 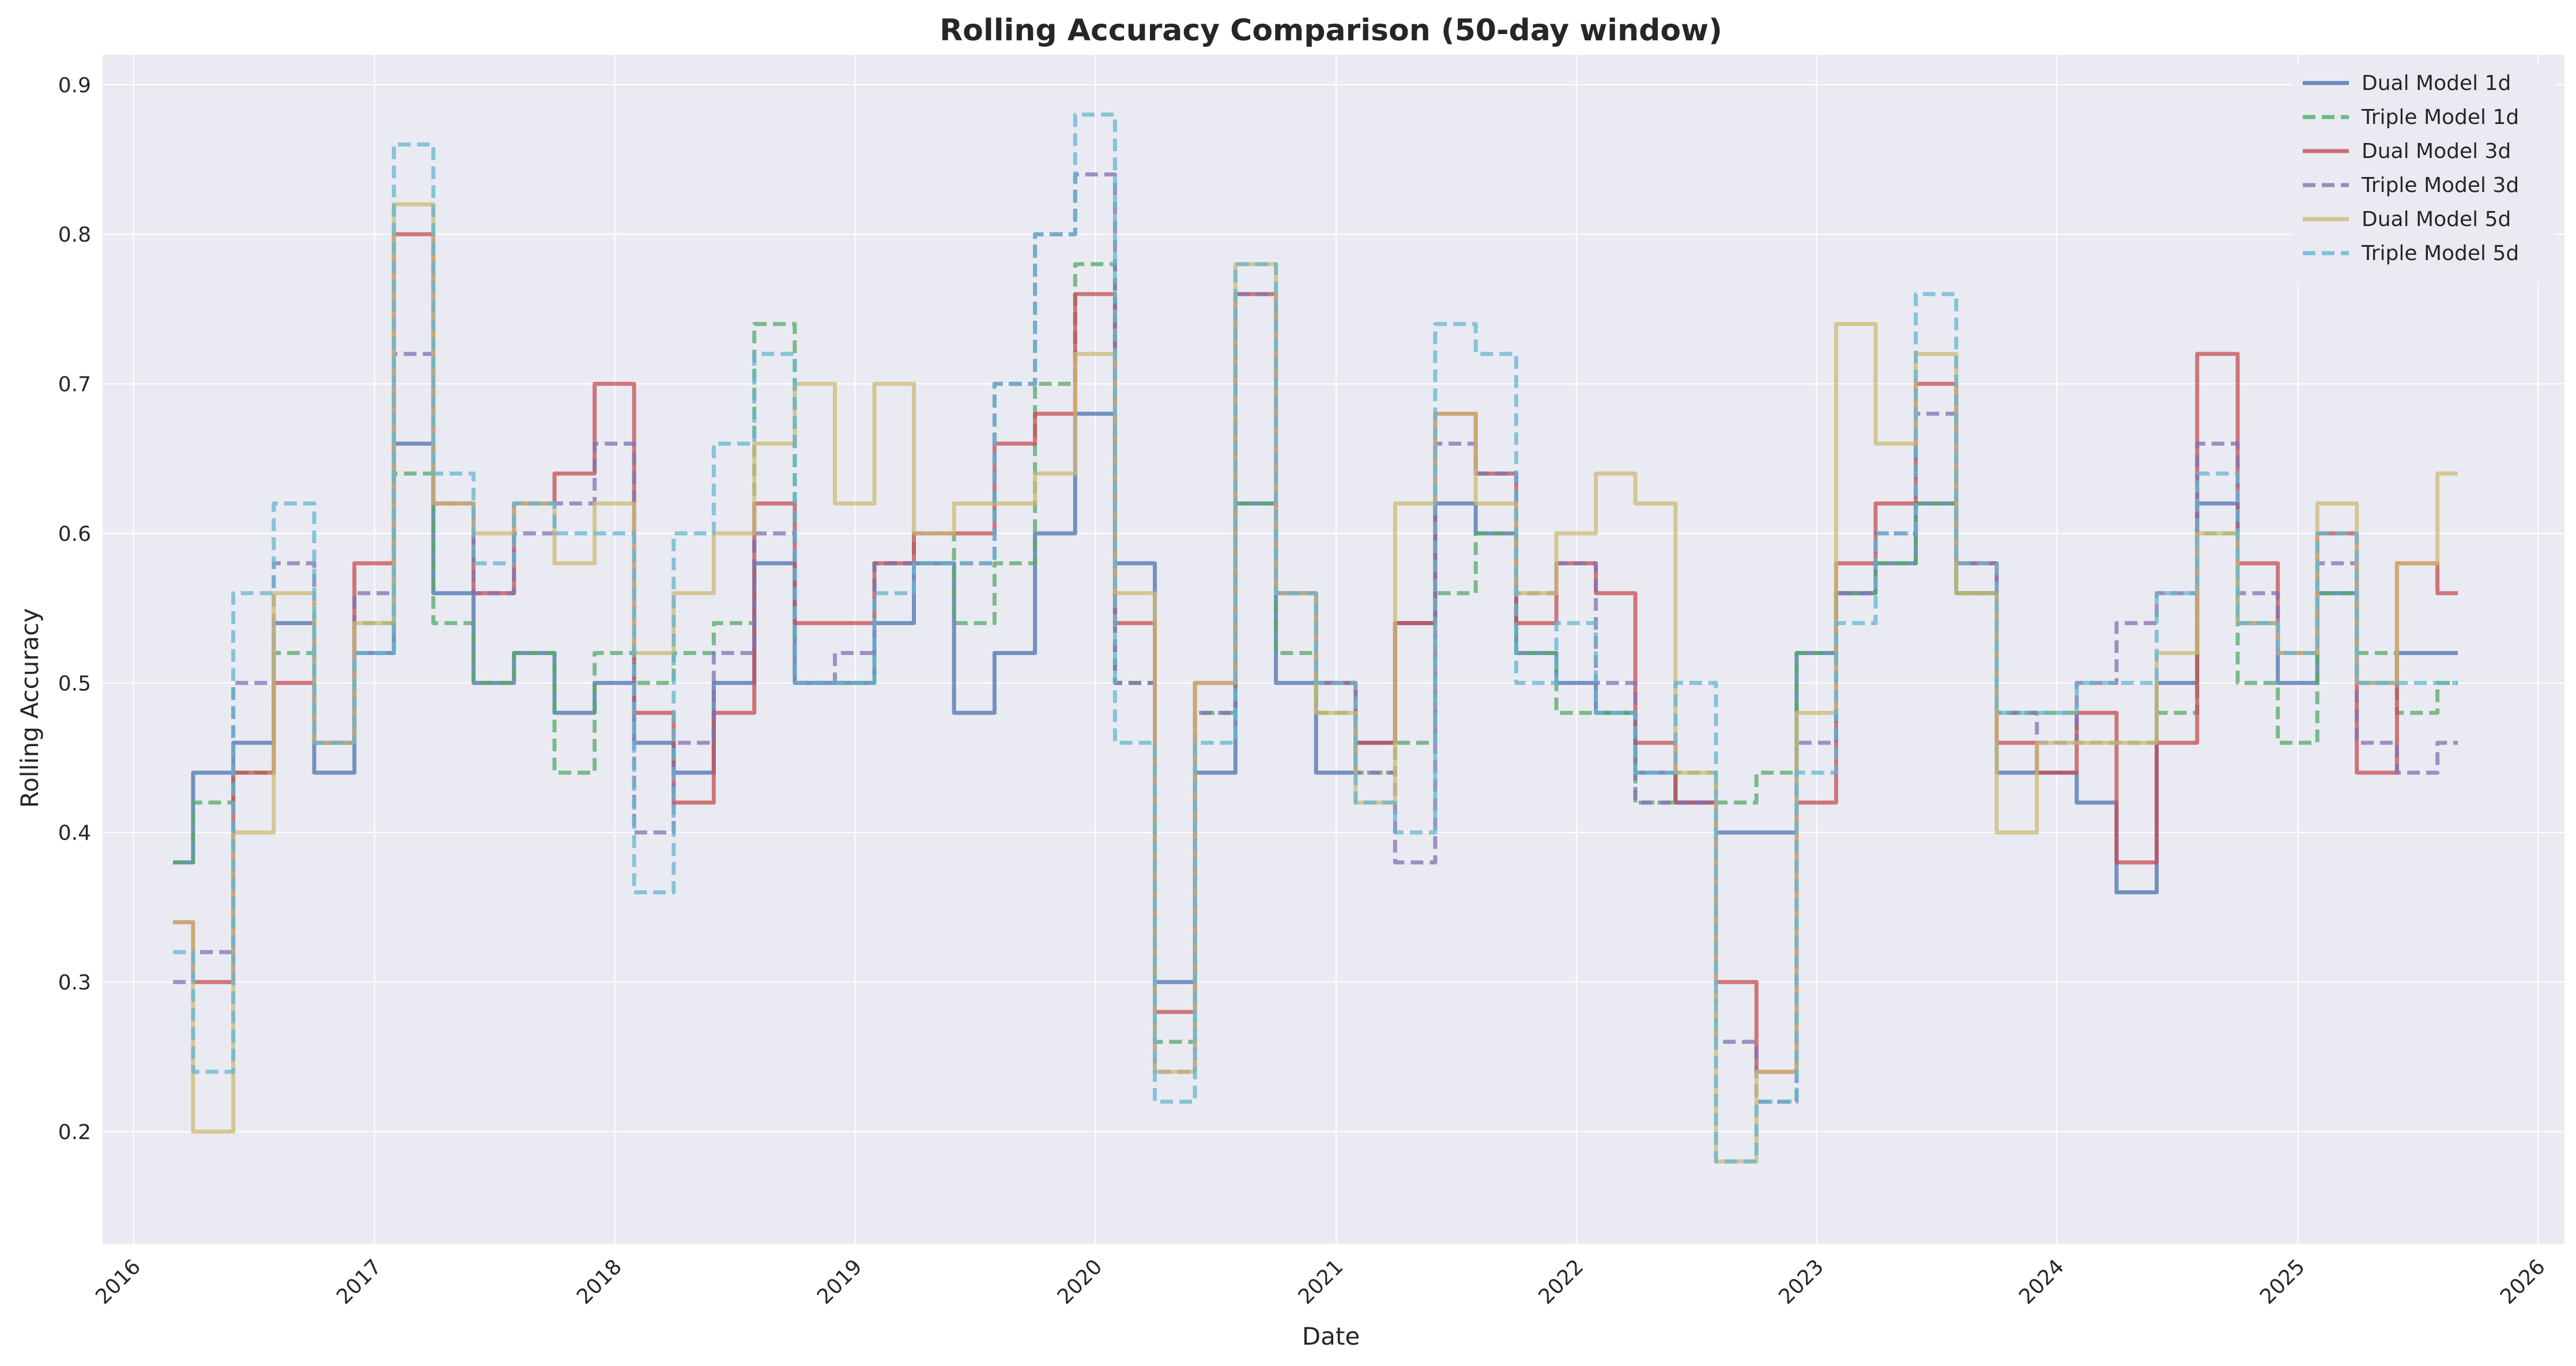 I want to click on legend-box, so click(x=2423, y=174).